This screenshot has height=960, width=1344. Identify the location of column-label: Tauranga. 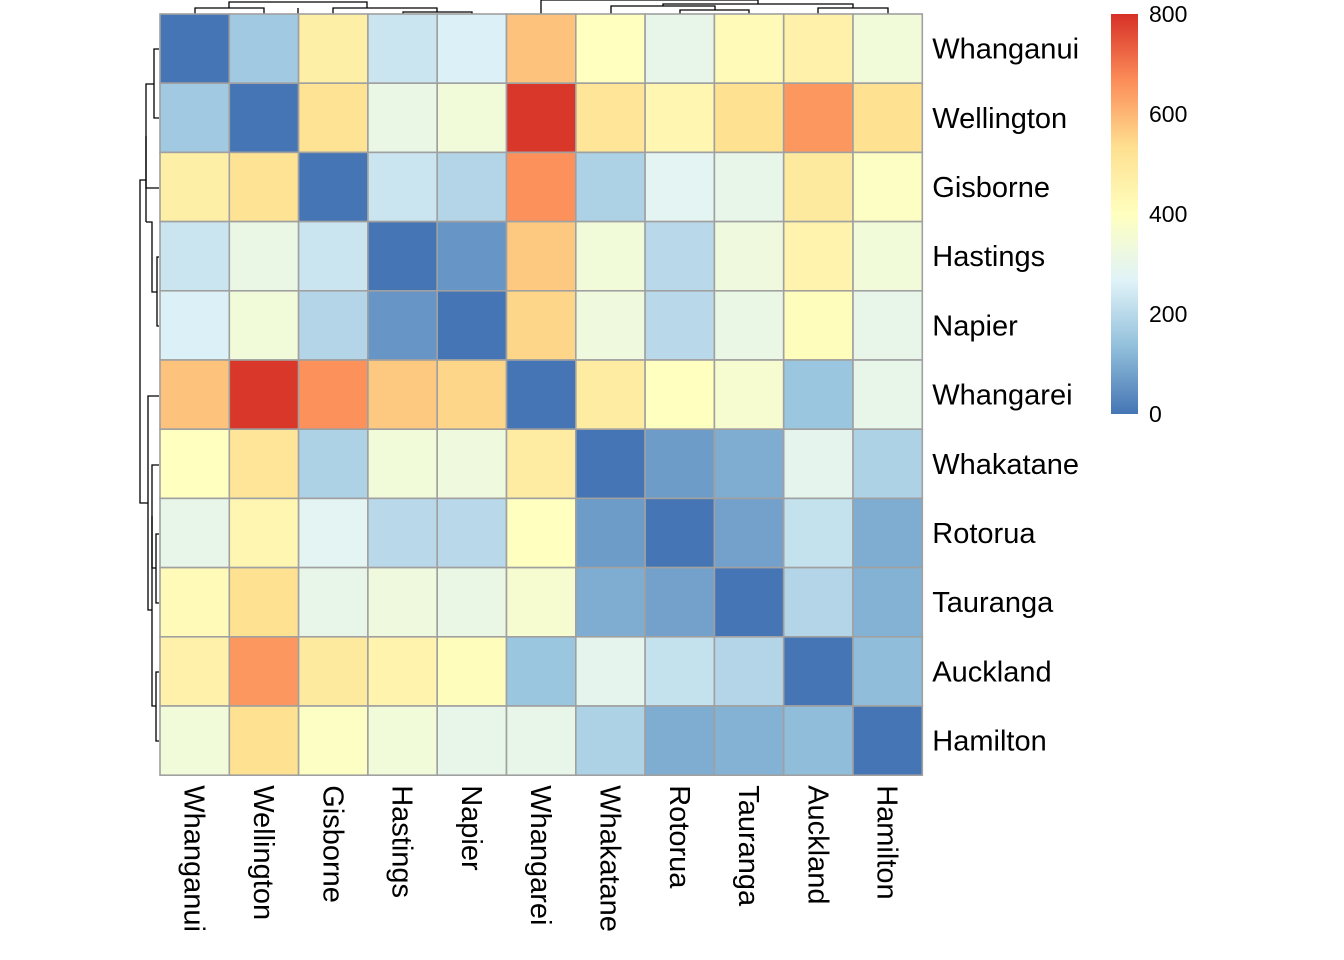
(748, 846).